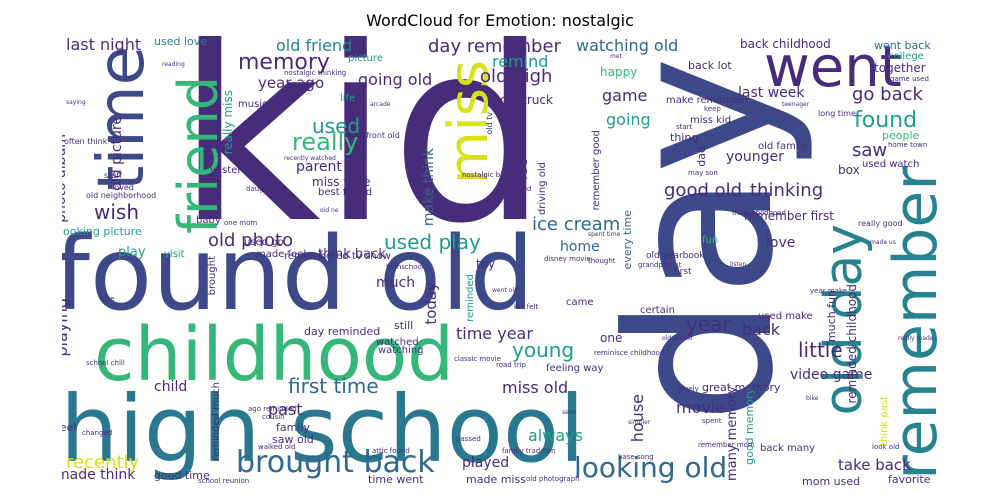 This screenshot has width=1000, height=500. Describe the element at coordinates (657, 310) in the screenshot. I see `word: certain` at that location.